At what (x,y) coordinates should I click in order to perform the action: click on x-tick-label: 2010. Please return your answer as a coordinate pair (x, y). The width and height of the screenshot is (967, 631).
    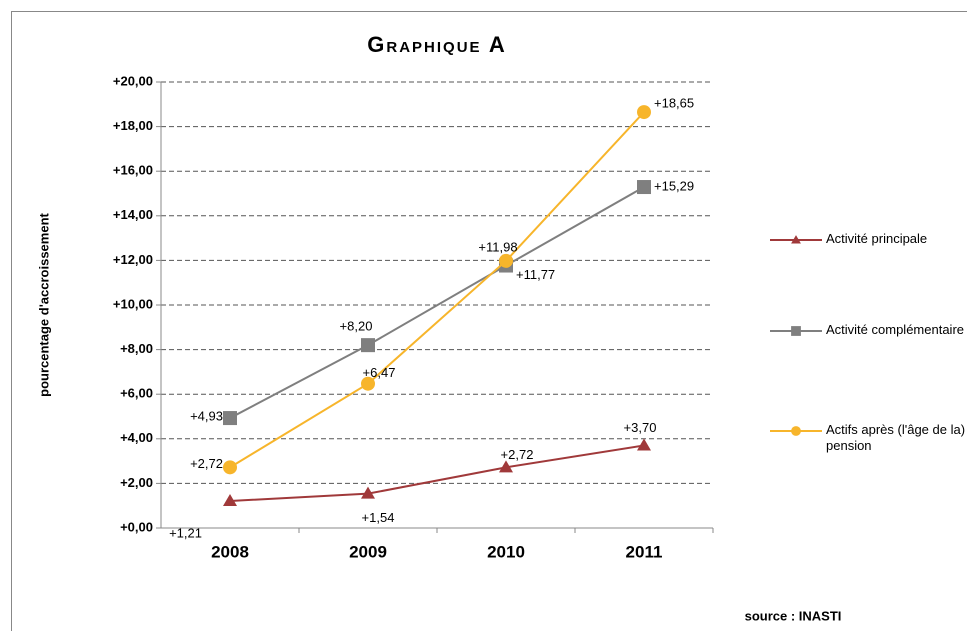
    Looking at the image, I should click on (506, 551).